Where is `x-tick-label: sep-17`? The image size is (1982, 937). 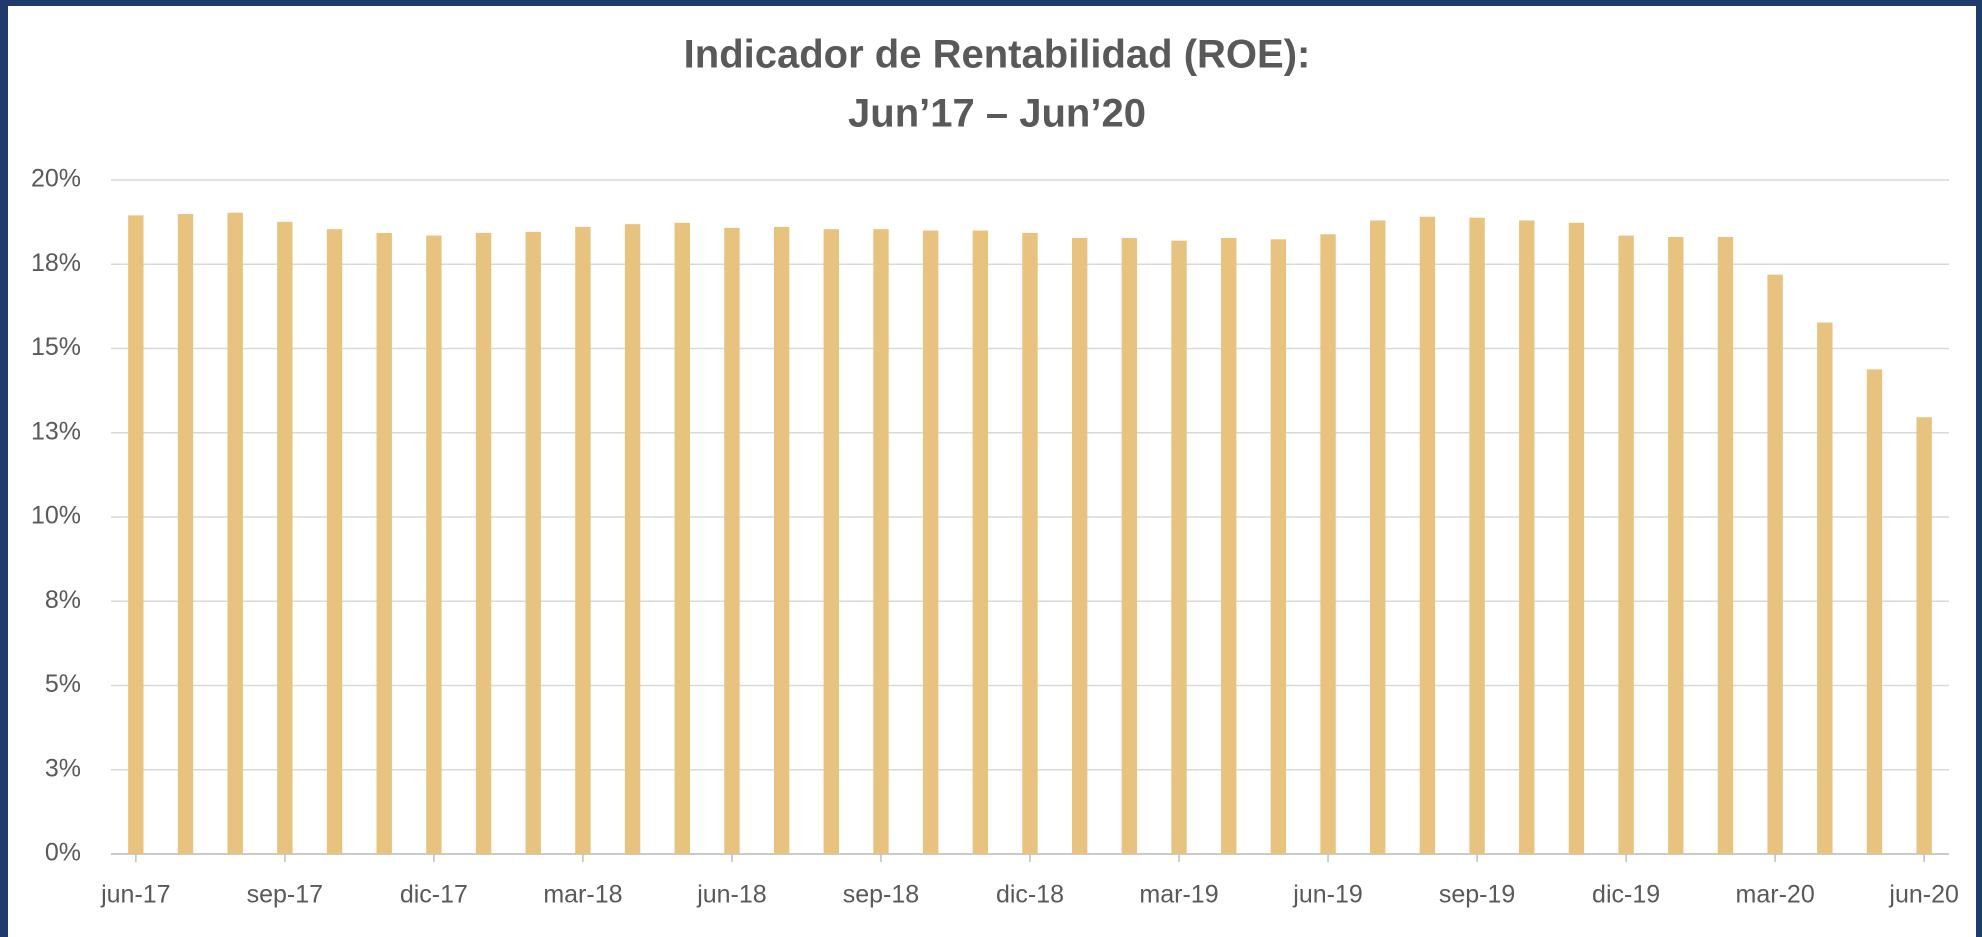
x-tick-label: sep-17 is located at coordinates (285, 895).